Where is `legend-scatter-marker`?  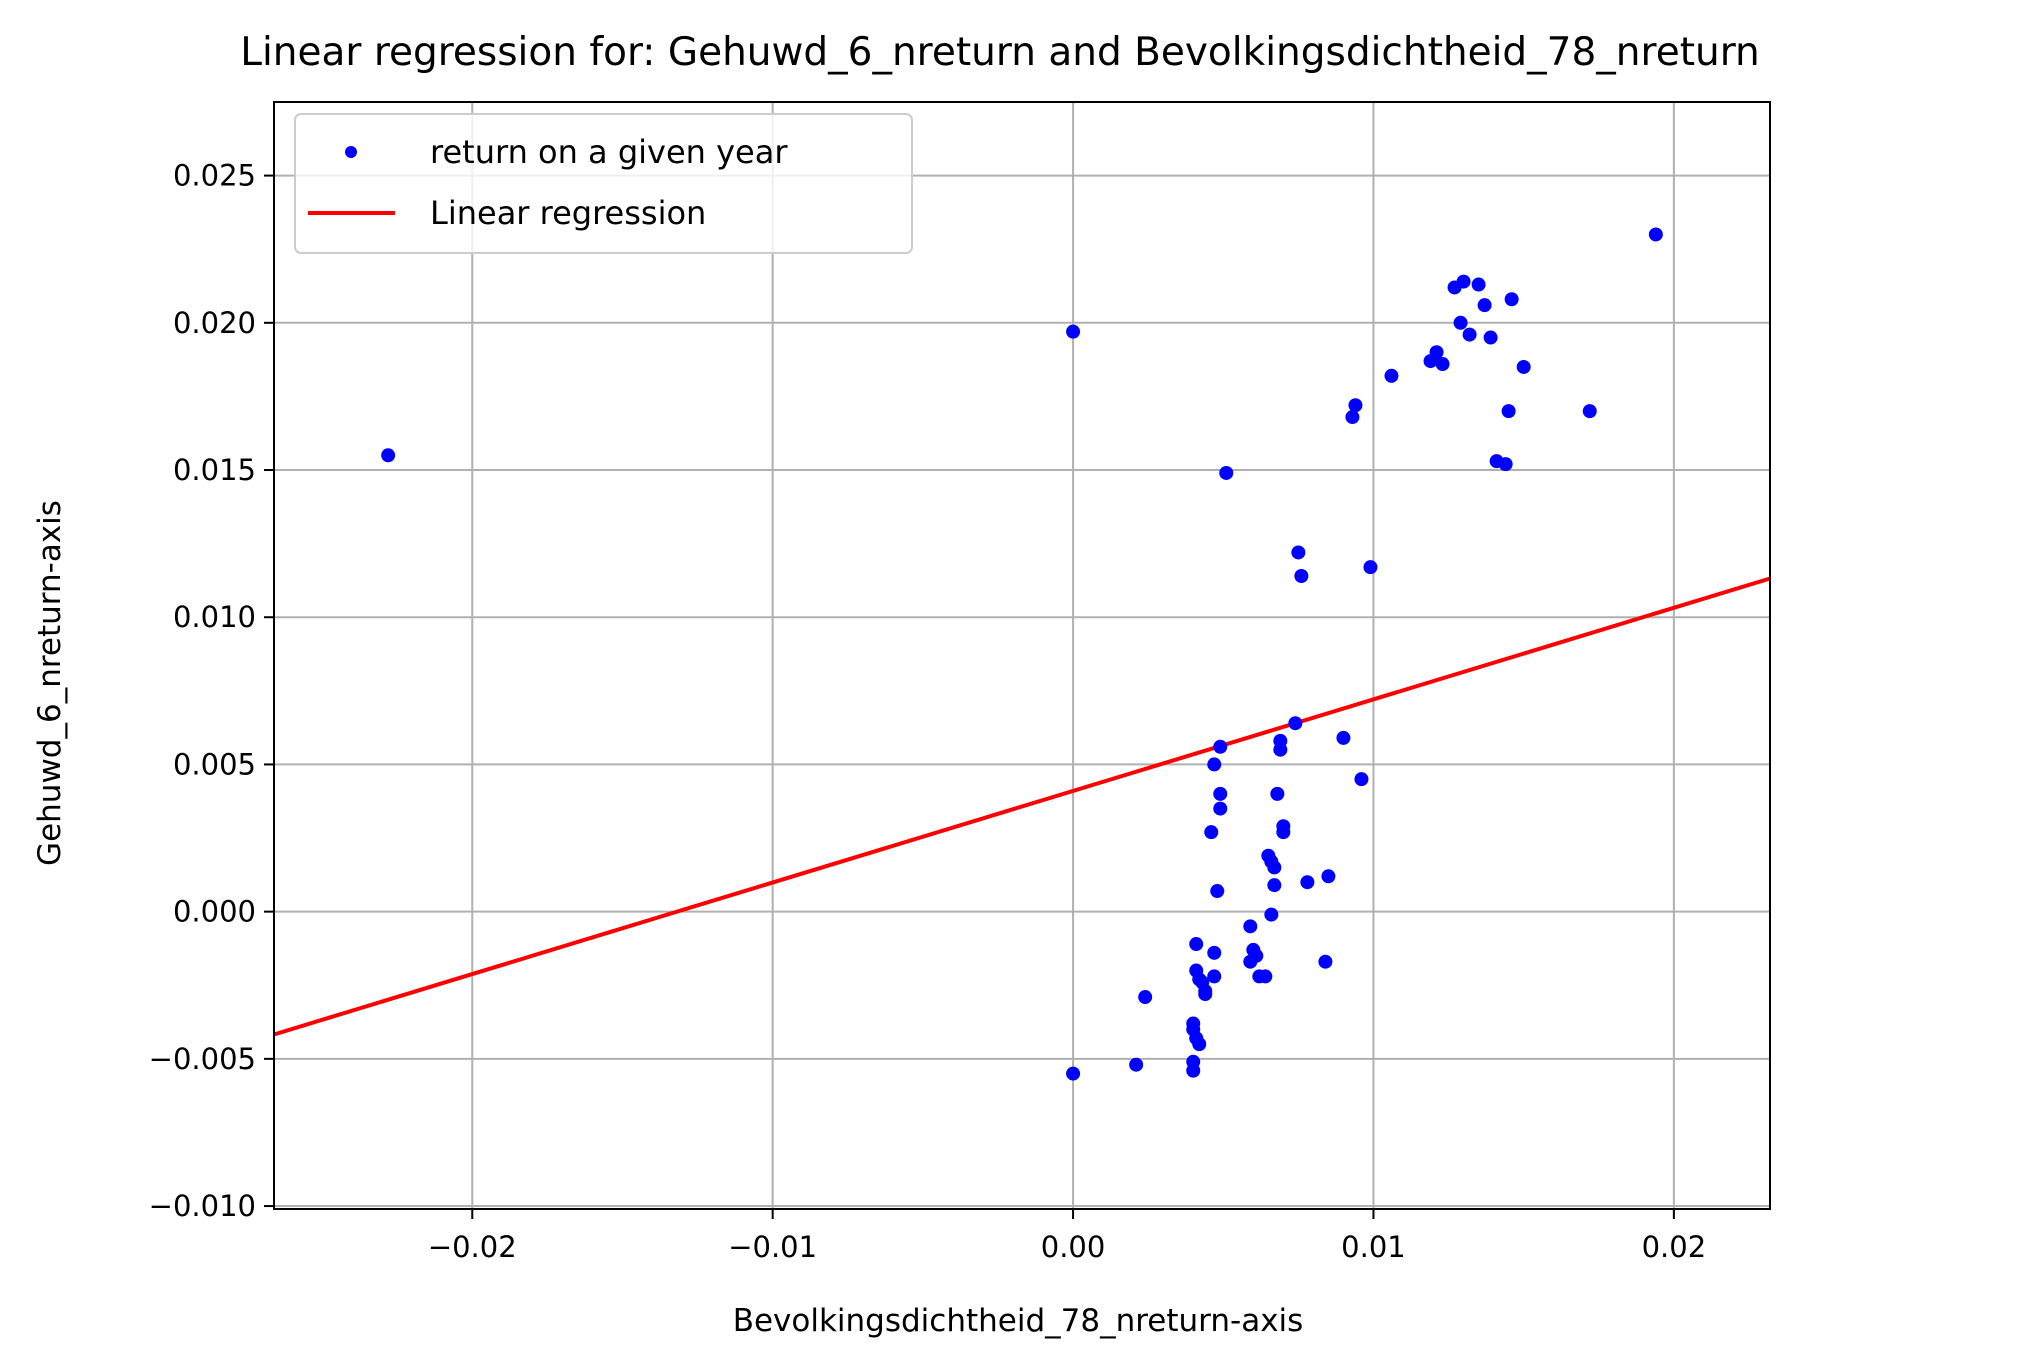 legend-scatter-marker is located at coordinates (351, 152).